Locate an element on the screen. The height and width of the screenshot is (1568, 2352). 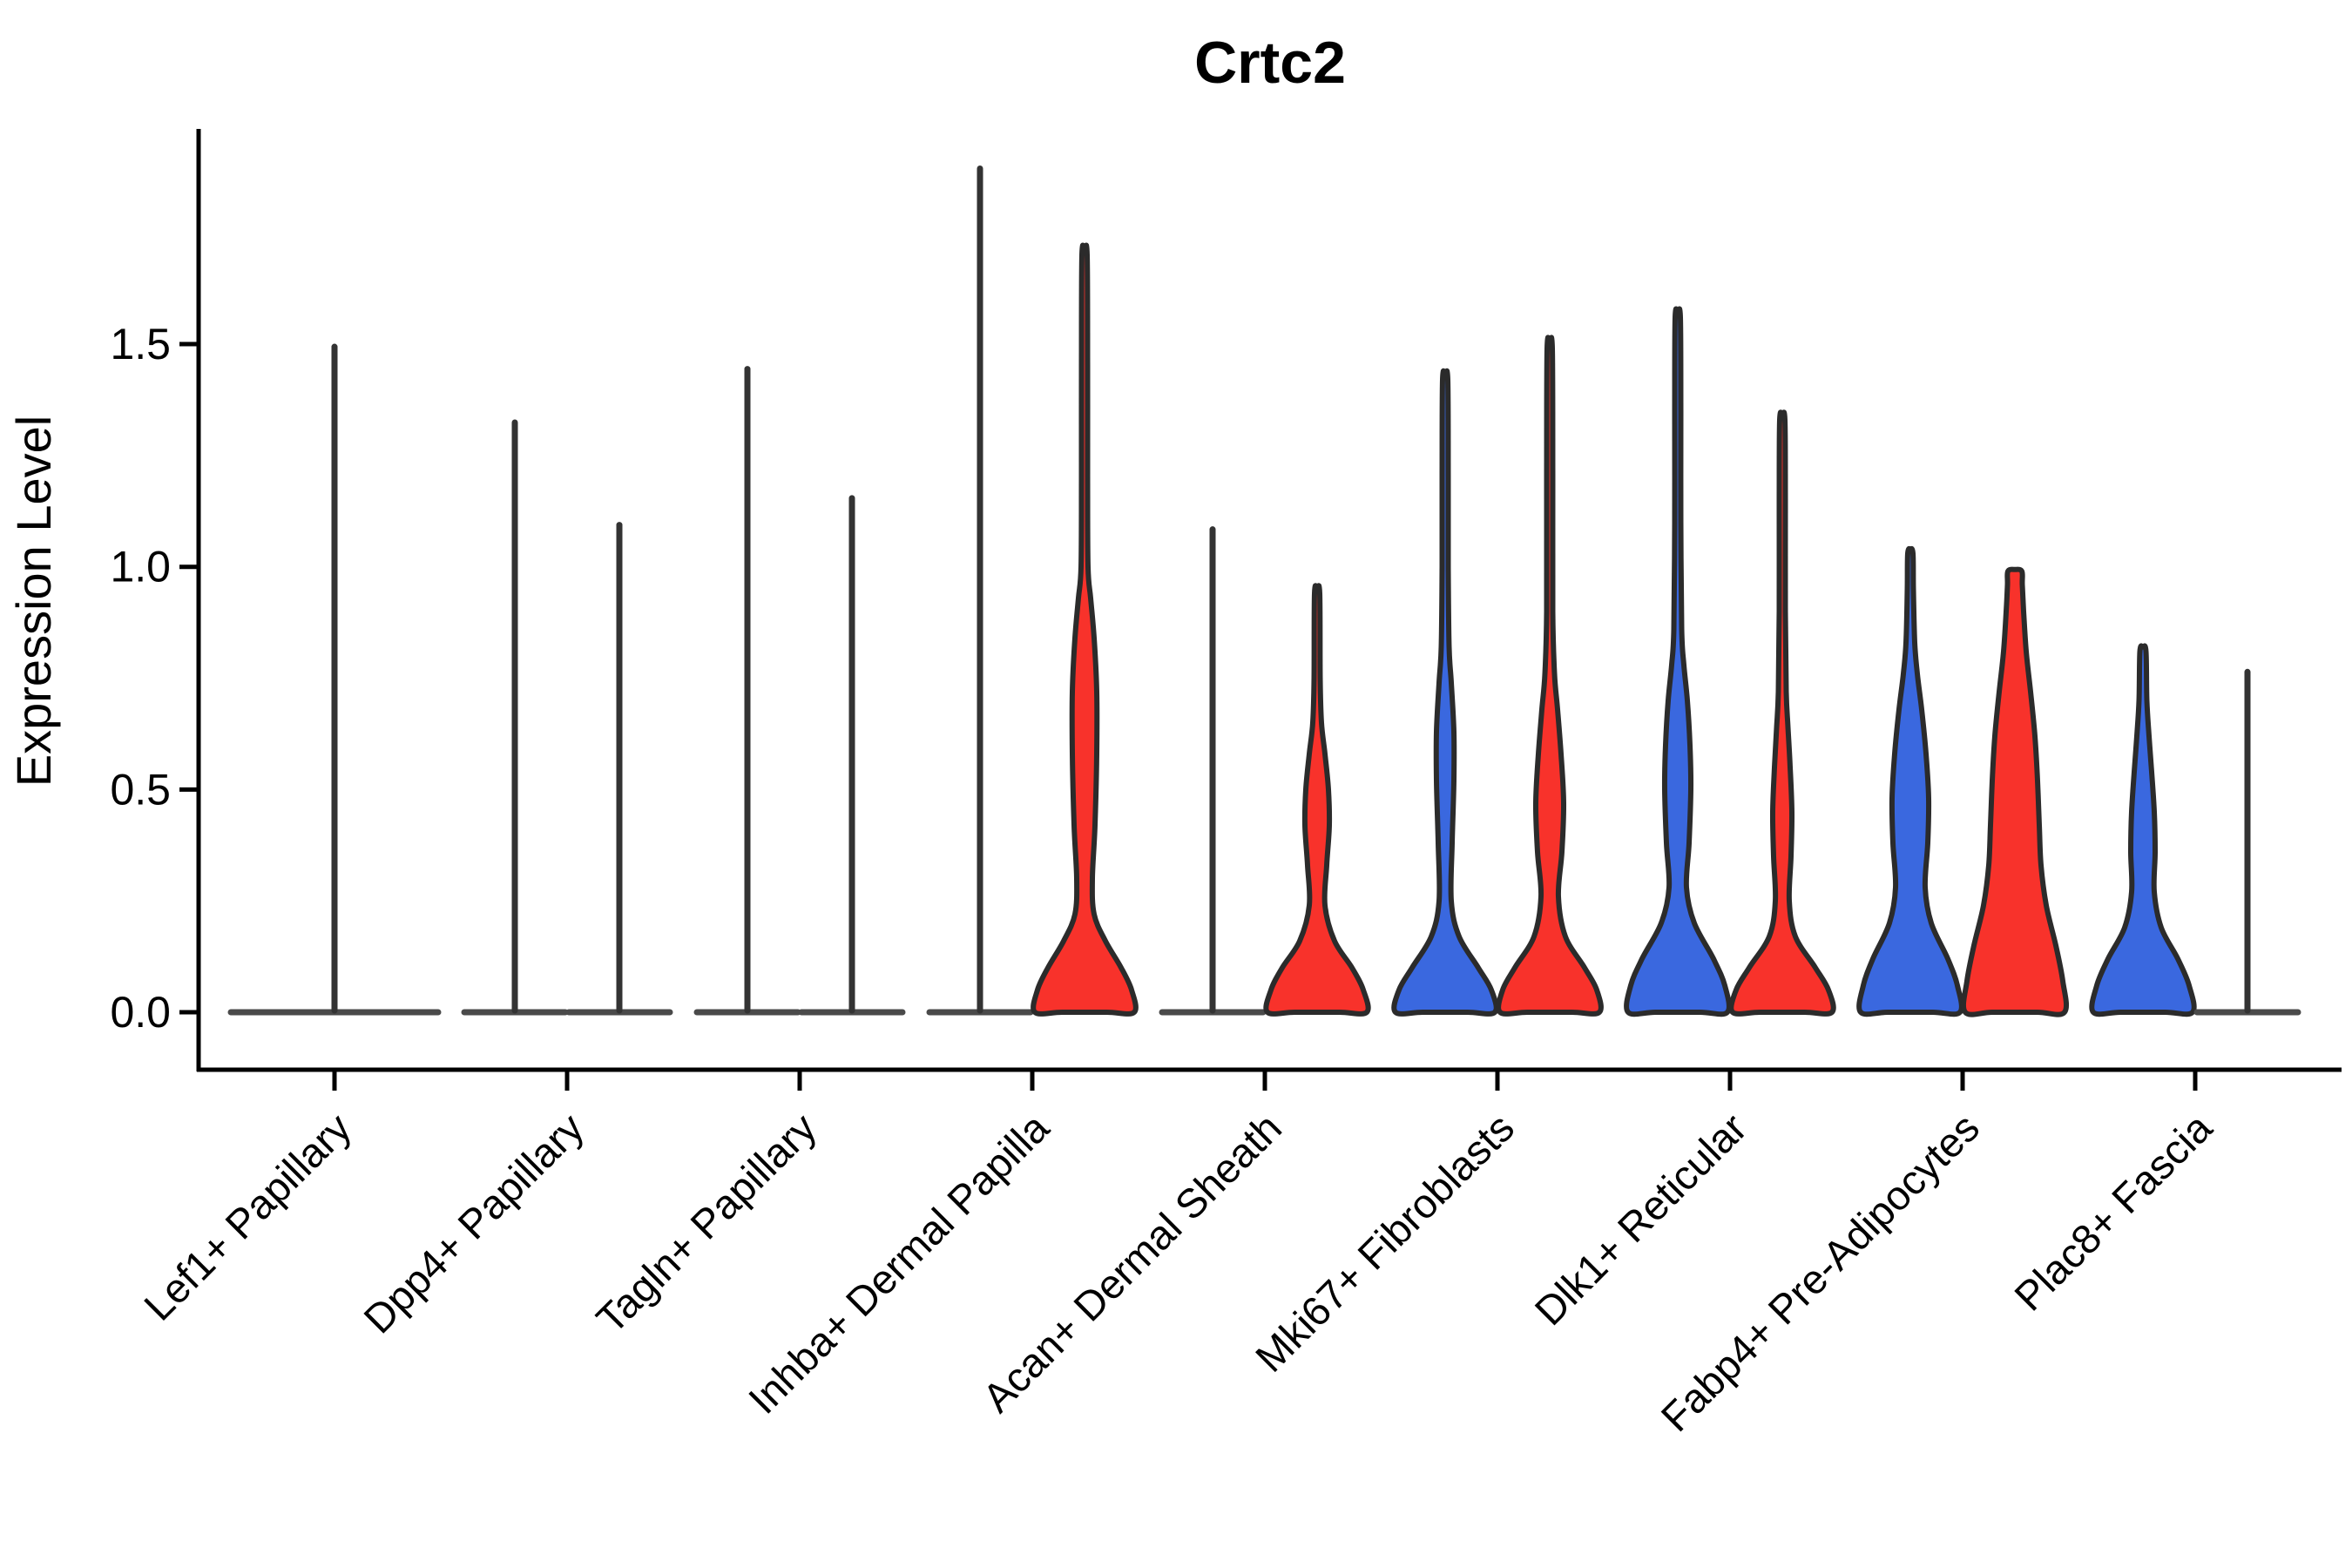
y-tick-label: 1.5 is located at coordinates (140, 344).